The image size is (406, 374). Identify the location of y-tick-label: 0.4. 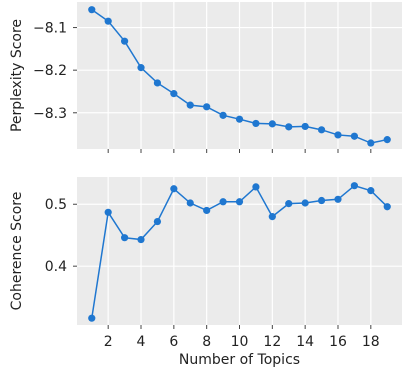
(56, 267).